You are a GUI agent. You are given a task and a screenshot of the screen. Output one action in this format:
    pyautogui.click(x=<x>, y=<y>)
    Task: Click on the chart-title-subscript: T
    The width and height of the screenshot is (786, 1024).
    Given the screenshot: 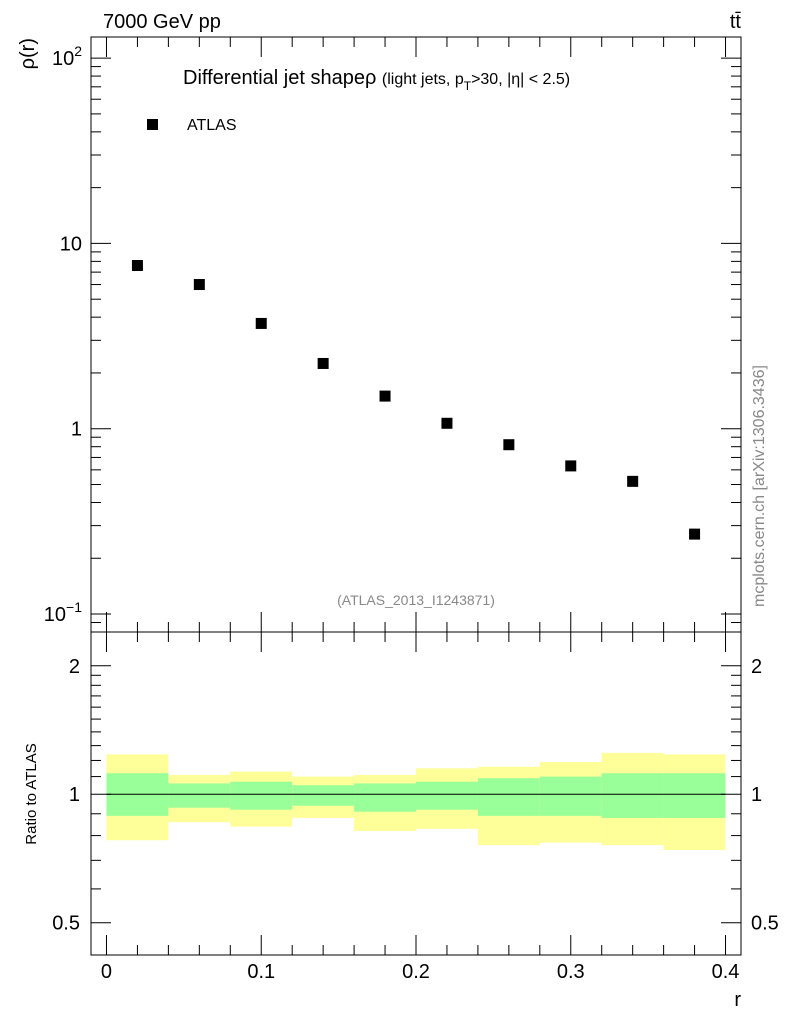 What is the action you would take?
    pyautogui.click(x=468, y=86)
    